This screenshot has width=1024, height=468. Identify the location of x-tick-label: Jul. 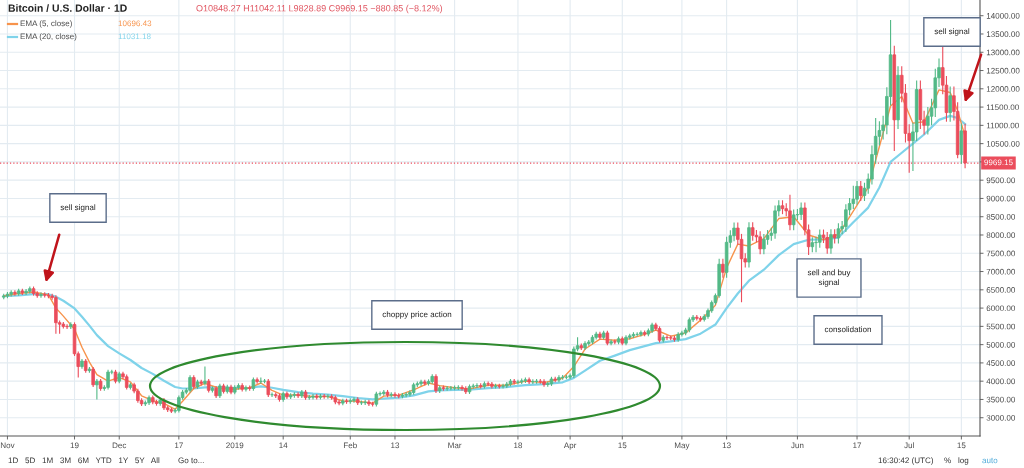
(909, 445).